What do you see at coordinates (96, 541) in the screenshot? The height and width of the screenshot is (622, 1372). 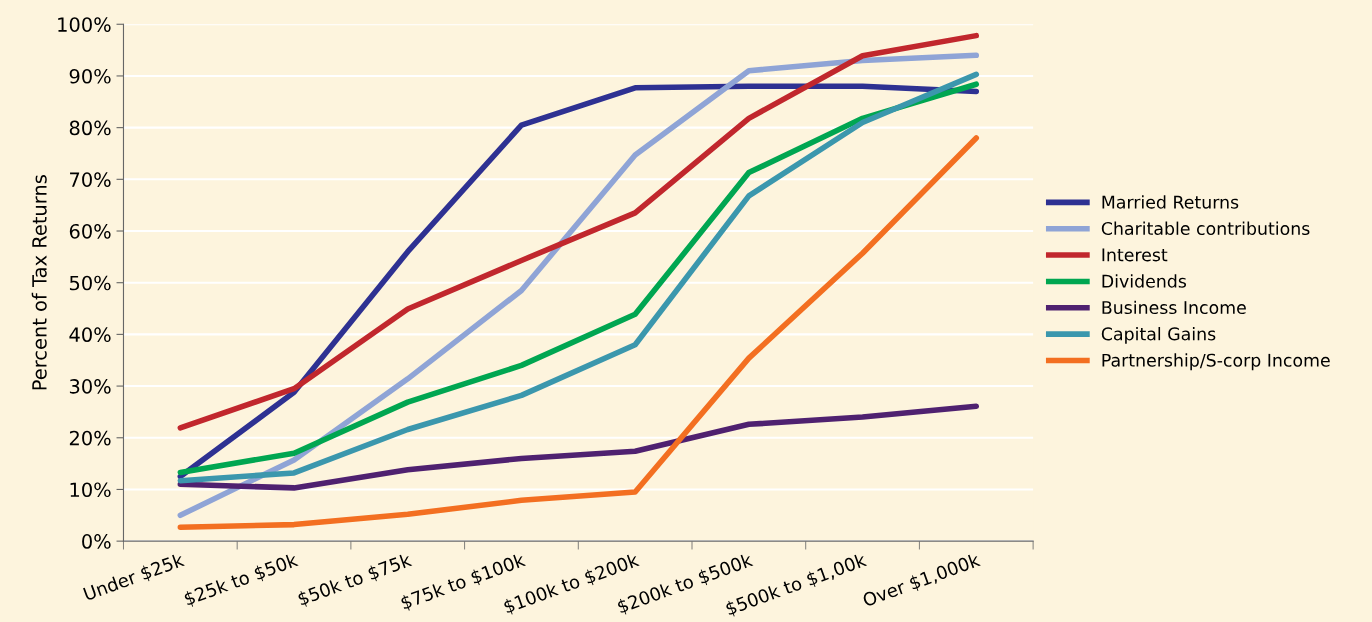 I see `y-tick-label: 0%` at bounding box center [96, 541].